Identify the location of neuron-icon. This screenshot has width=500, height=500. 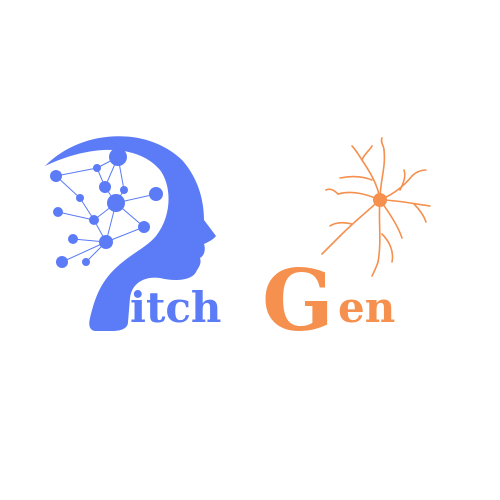
(376, 207).